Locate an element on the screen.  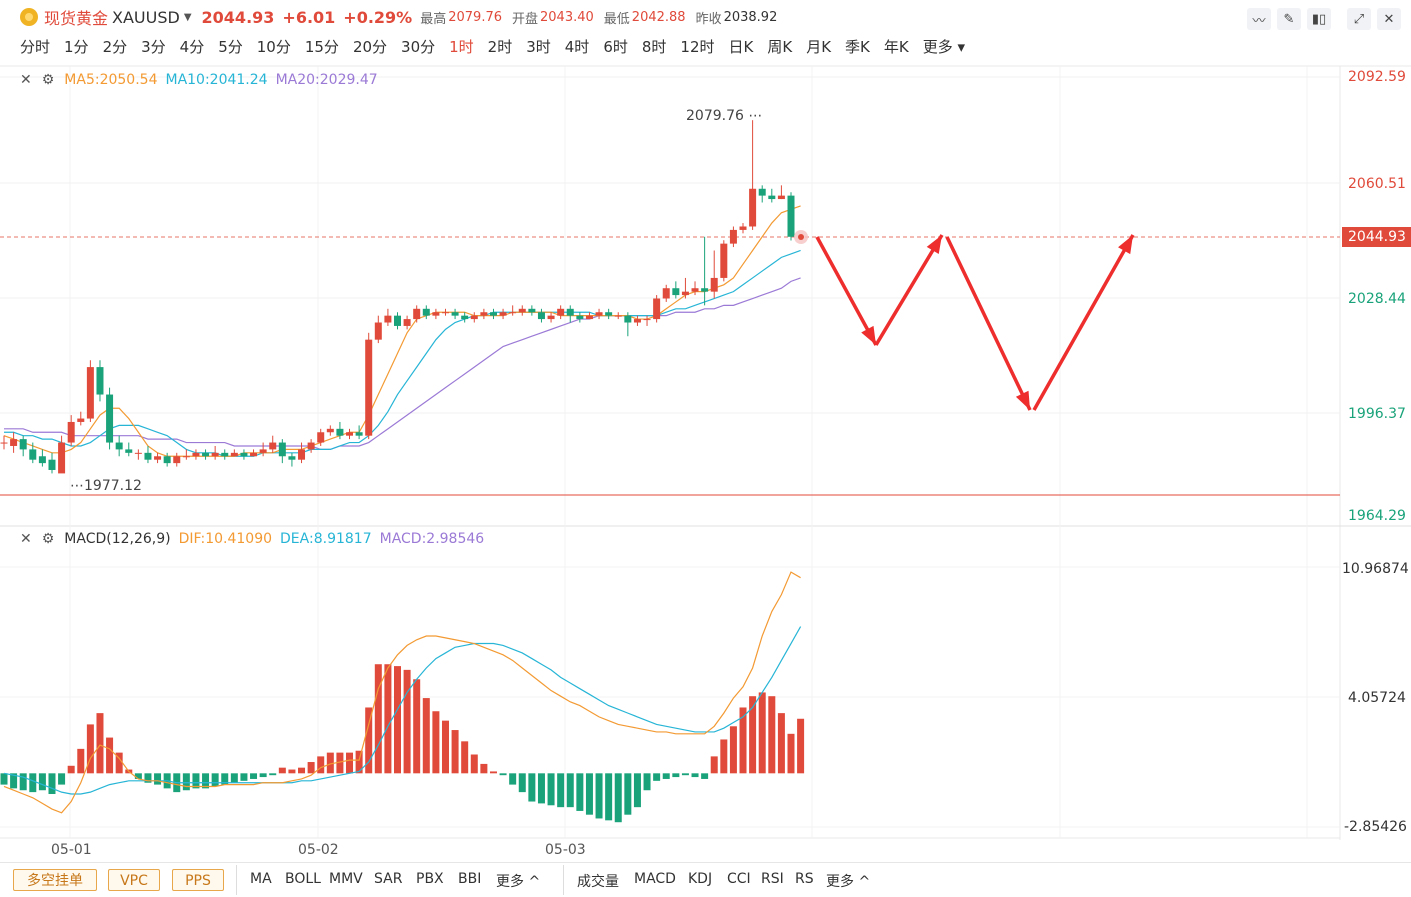
period-tab: 周K is located at coordinates (780, 47).